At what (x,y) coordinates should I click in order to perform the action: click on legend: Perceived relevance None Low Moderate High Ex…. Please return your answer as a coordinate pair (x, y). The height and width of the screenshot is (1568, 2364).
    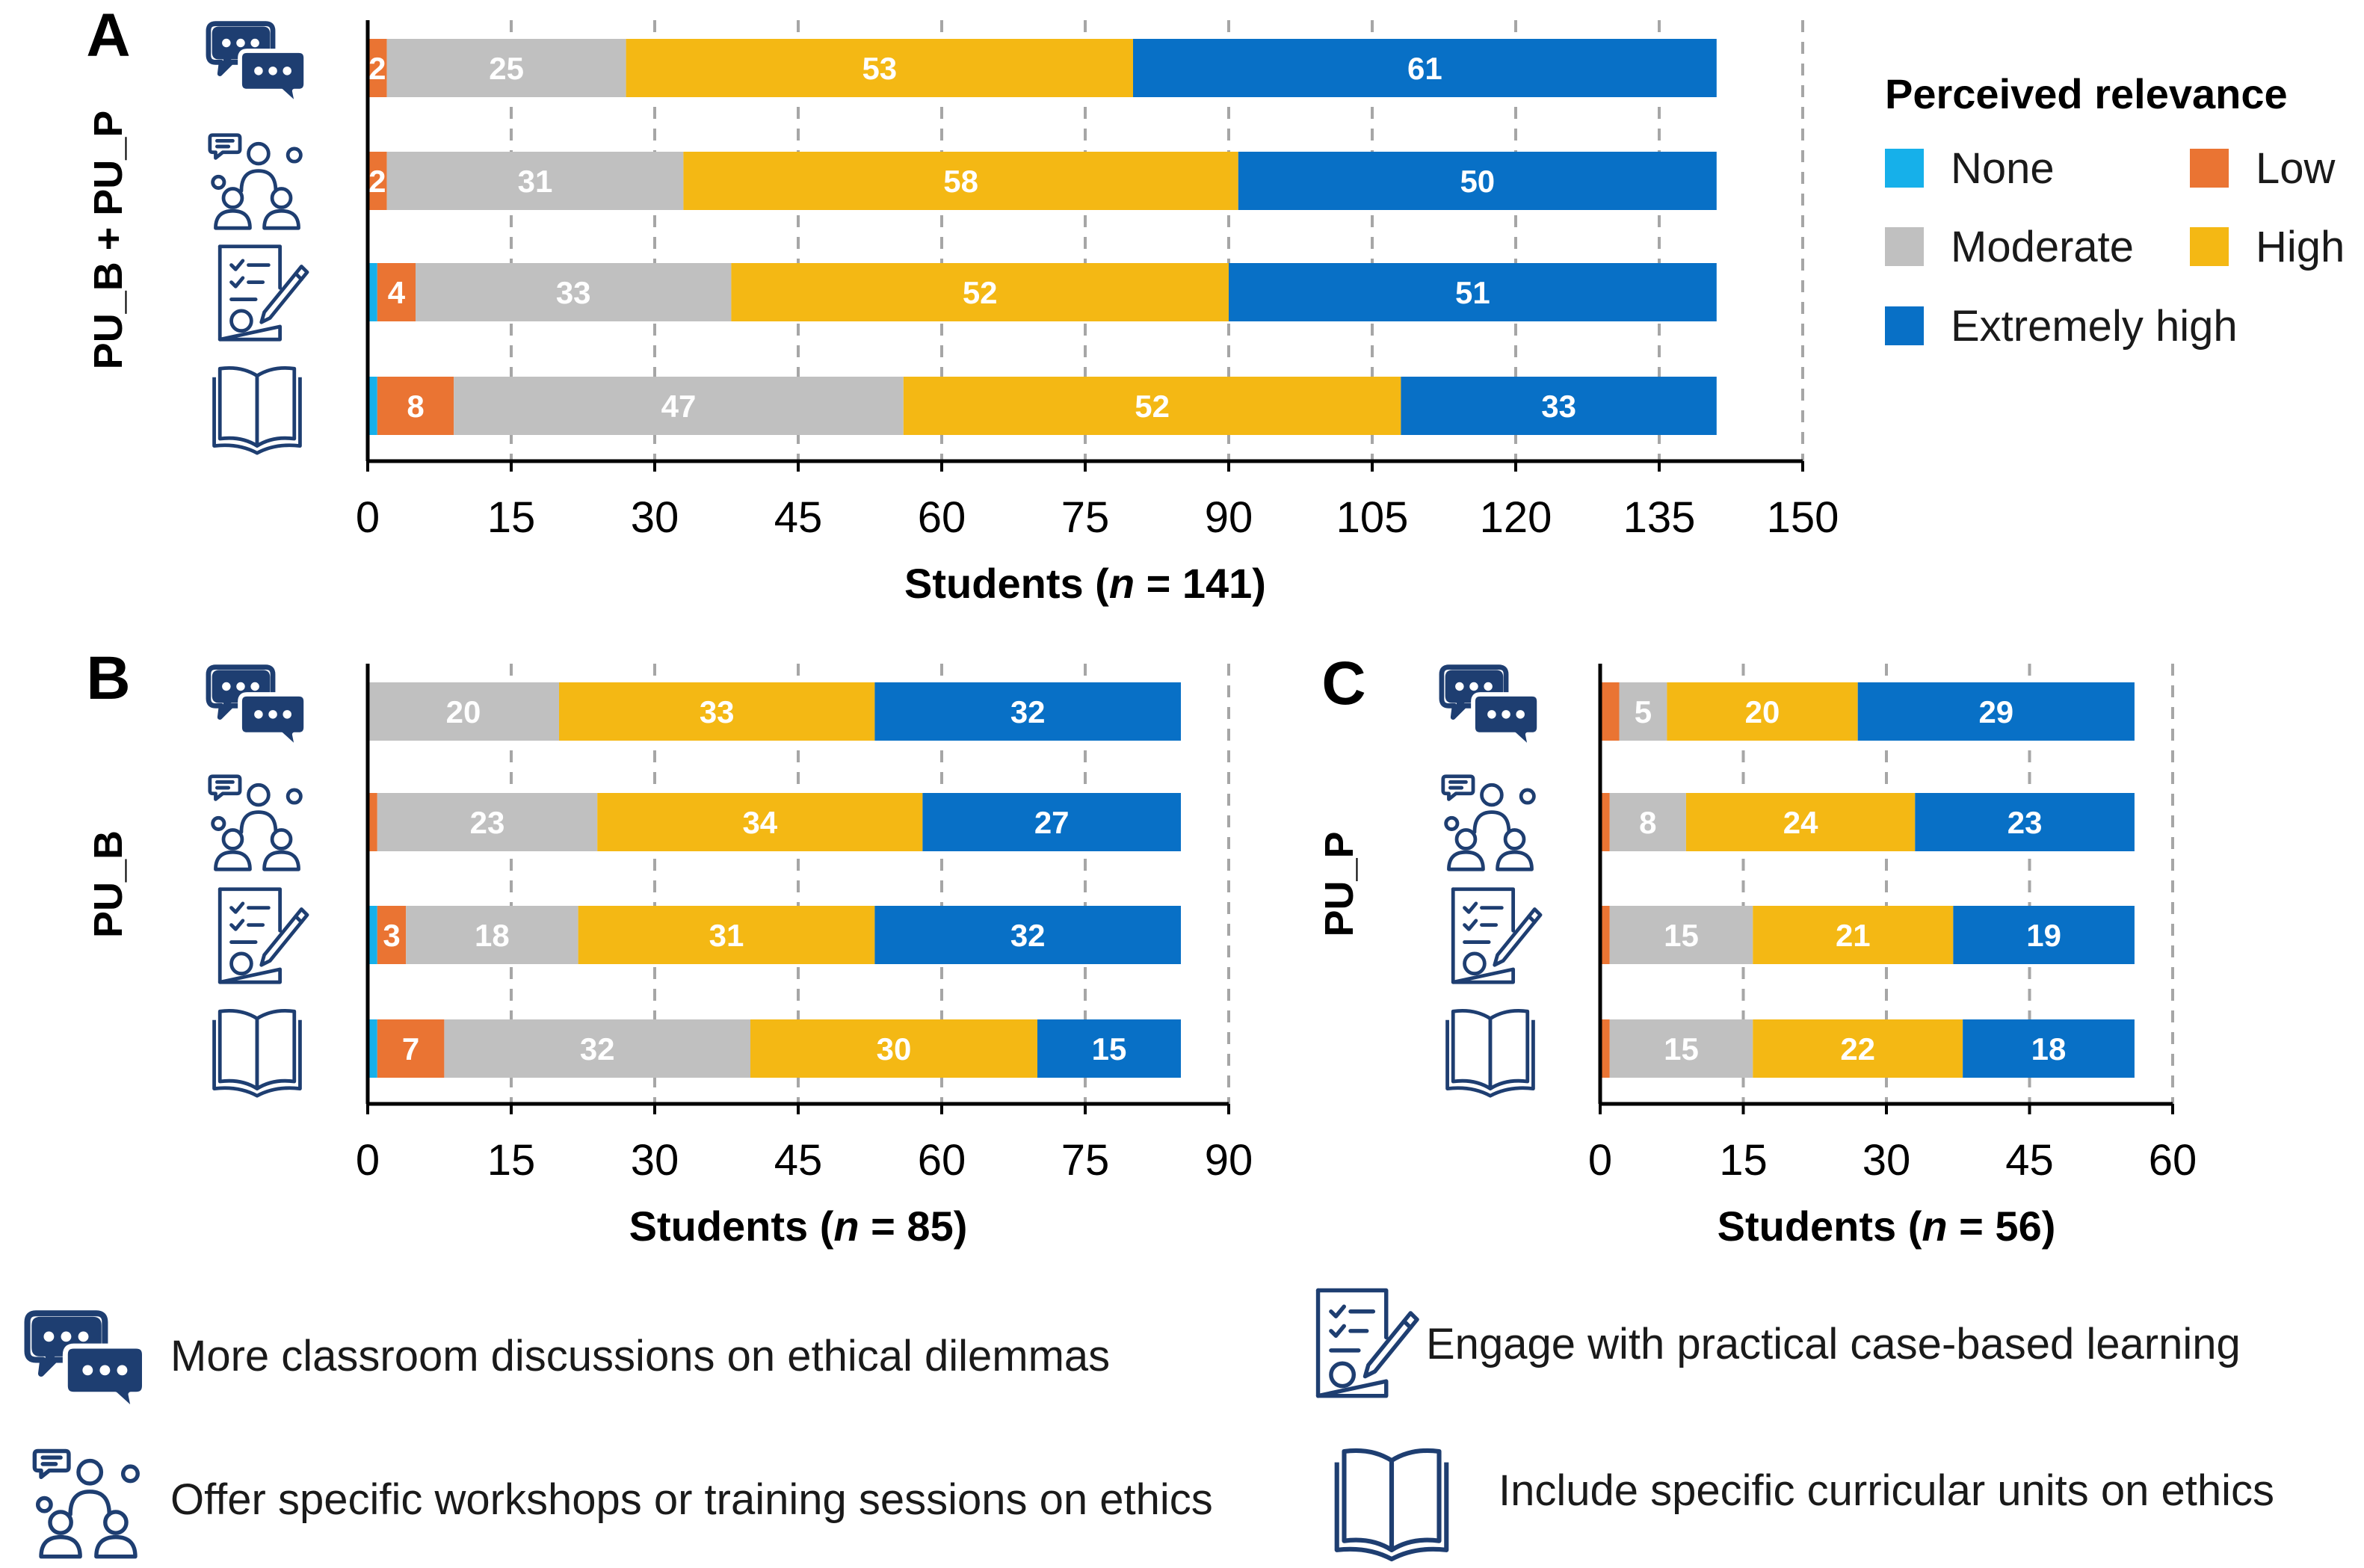
    Looking at the image, I should click on (2115, 210).